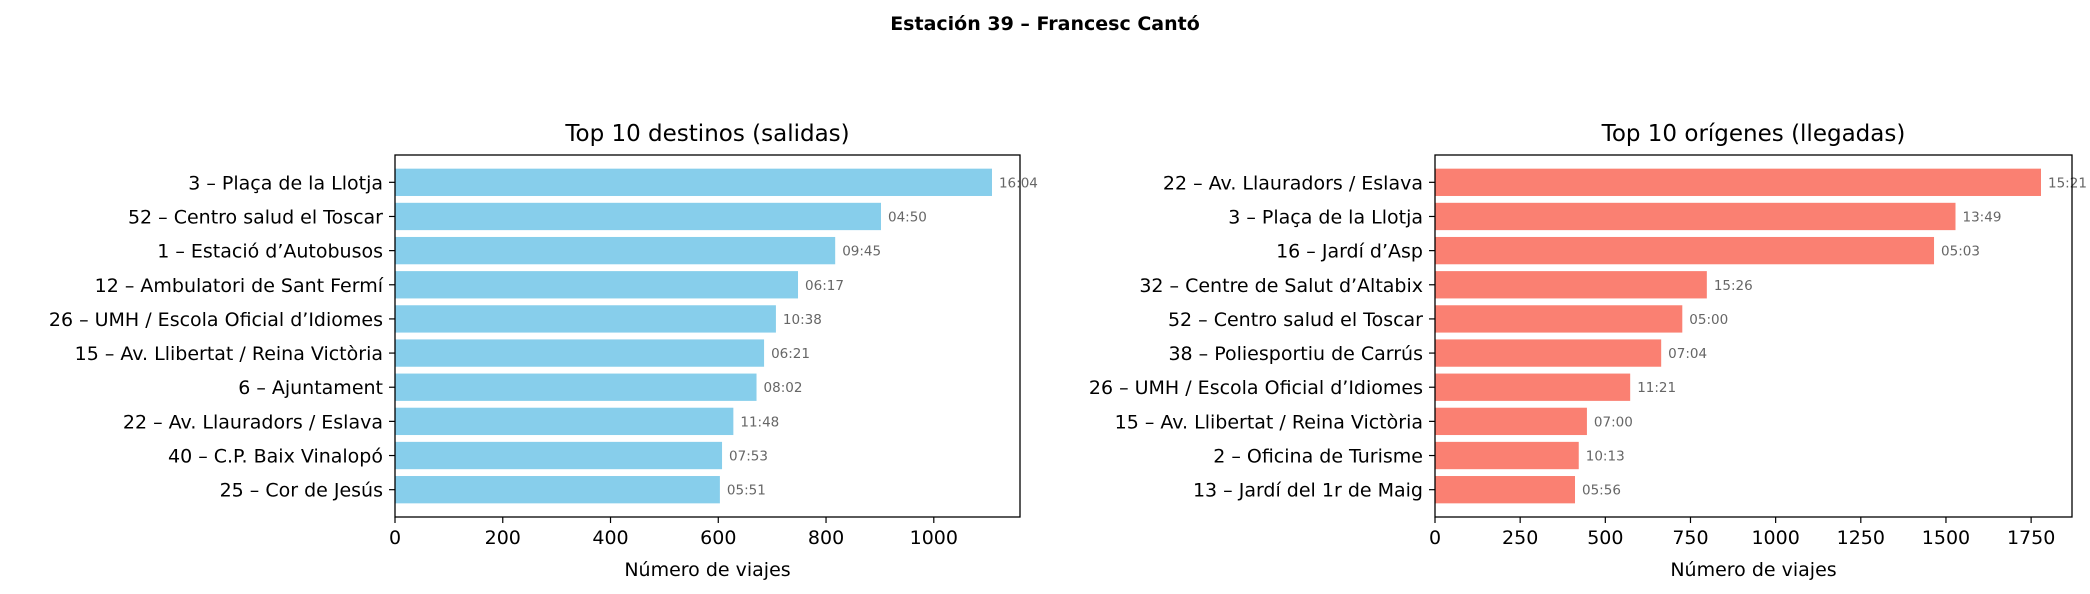  Describe the element at coordinates (1690, 538) in the screenshot. I see `x-tick-label: 750` at that location.